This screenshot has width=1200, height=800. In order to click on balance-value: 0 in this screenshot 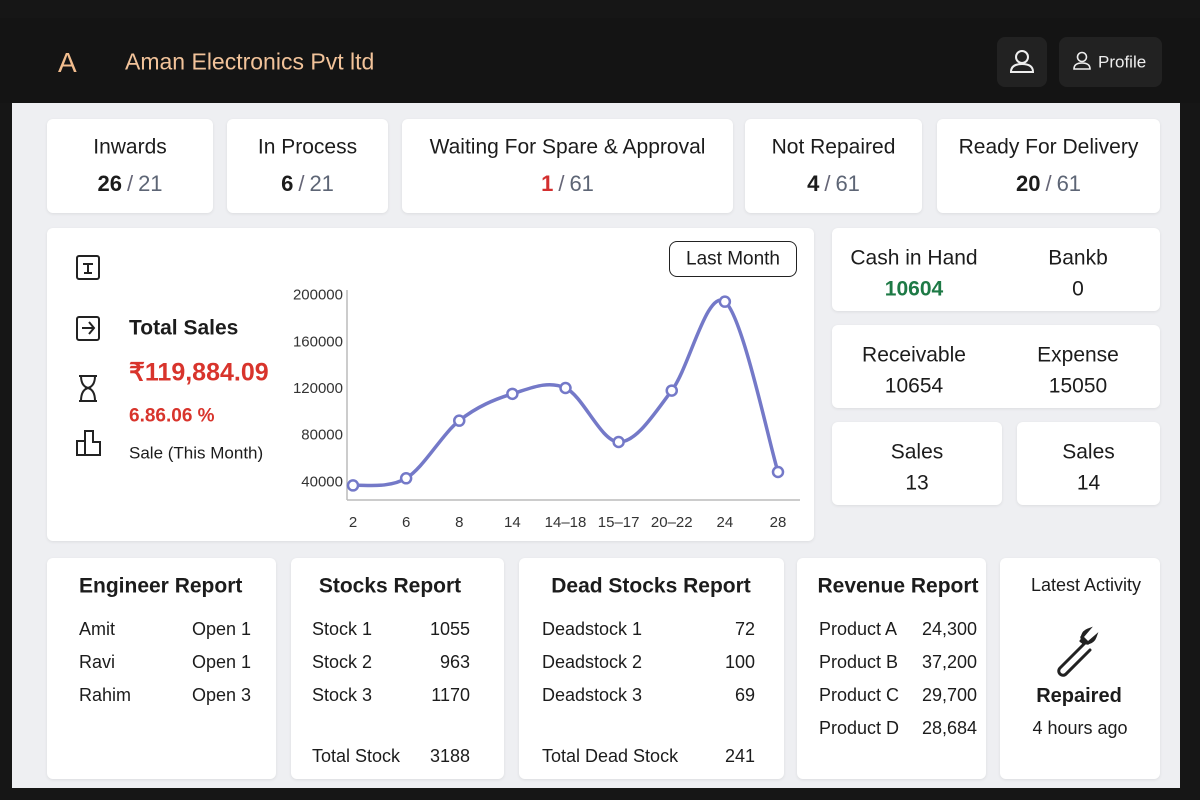, I will do `click(1078, 289)`.